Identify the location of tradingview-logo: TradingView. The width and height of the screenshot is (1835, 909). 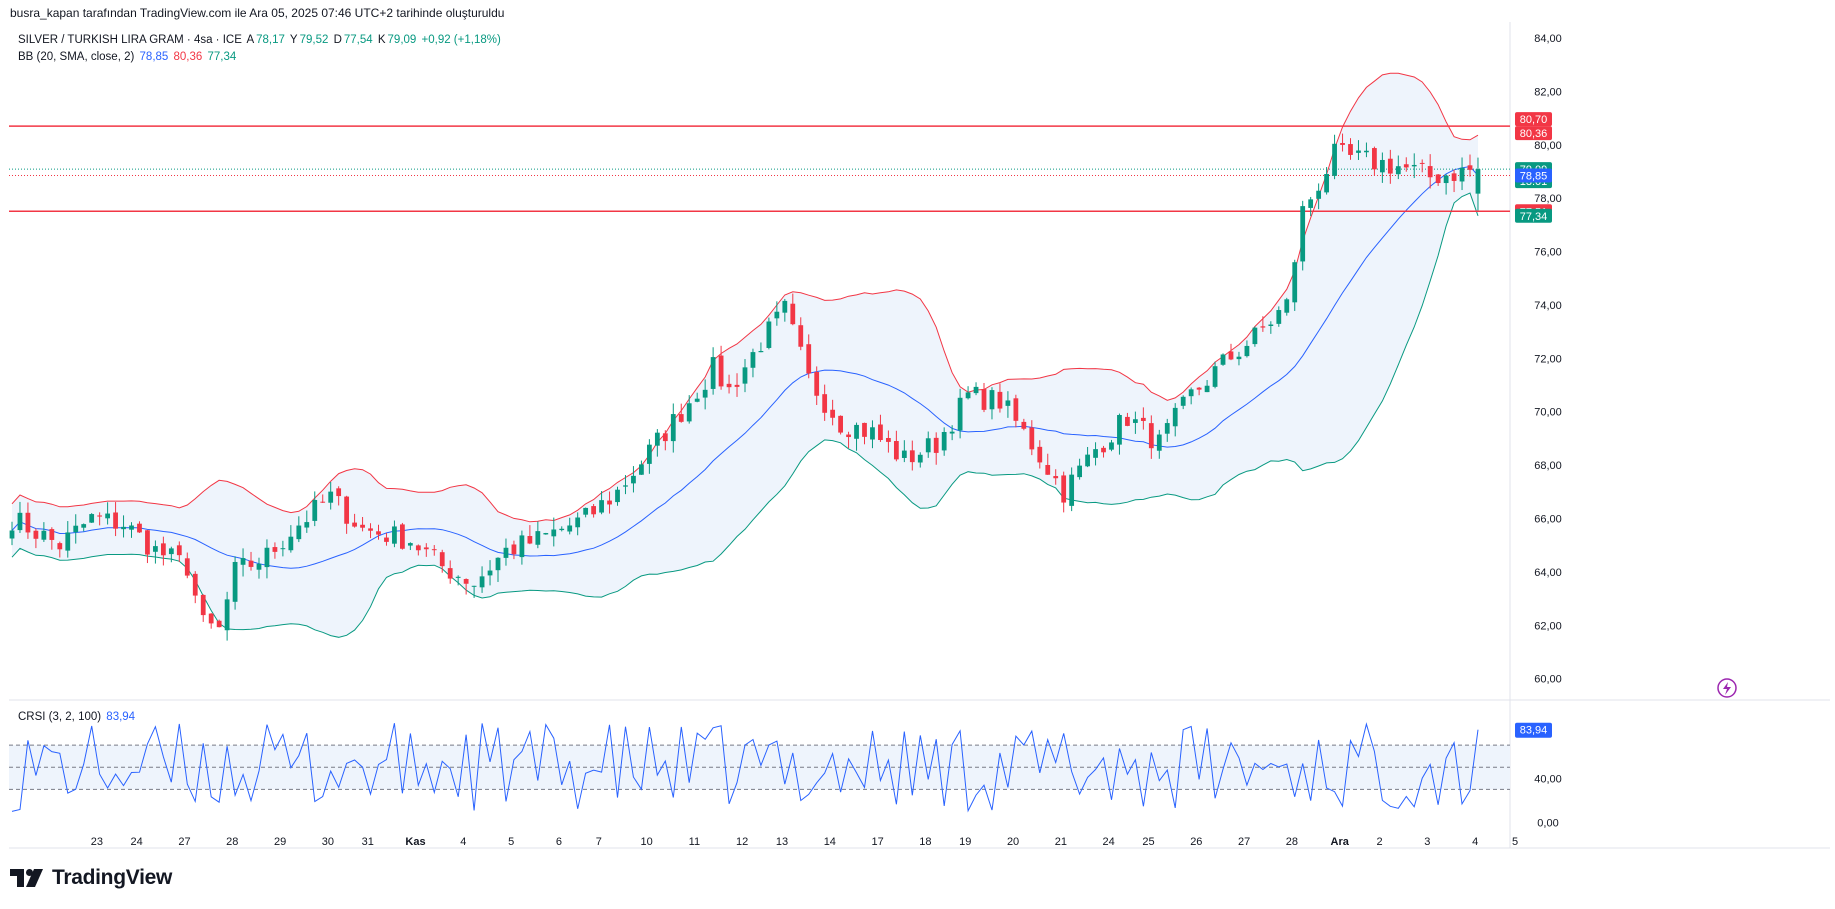
(91, 878).